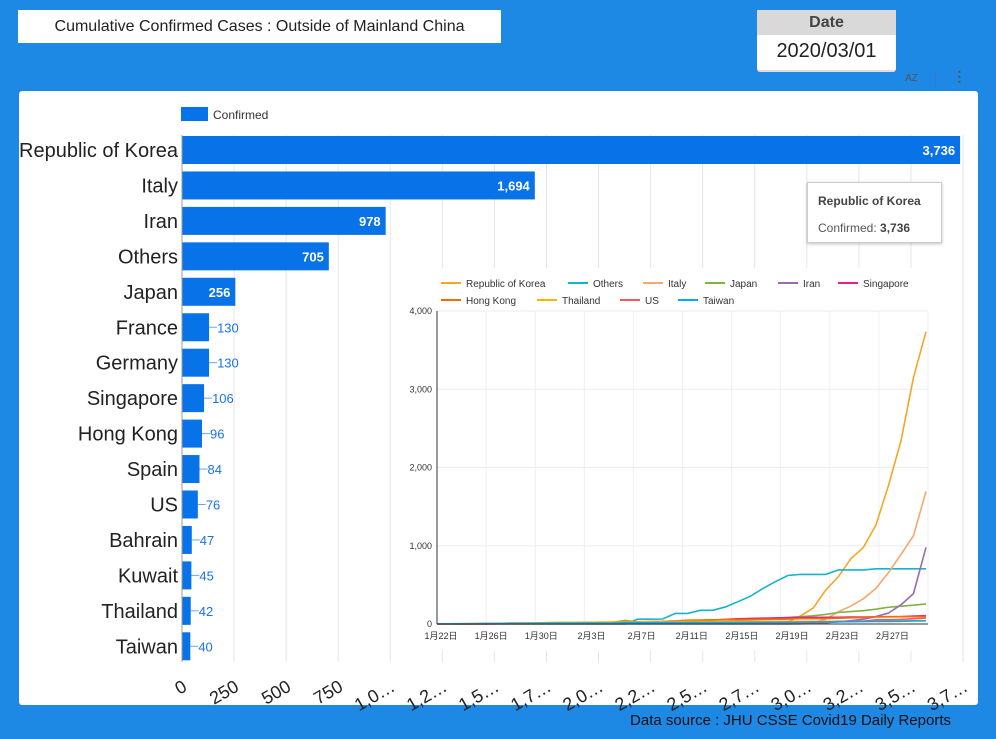  I want to click on line-legend-label: Republic of Korea, so click(506, 284).